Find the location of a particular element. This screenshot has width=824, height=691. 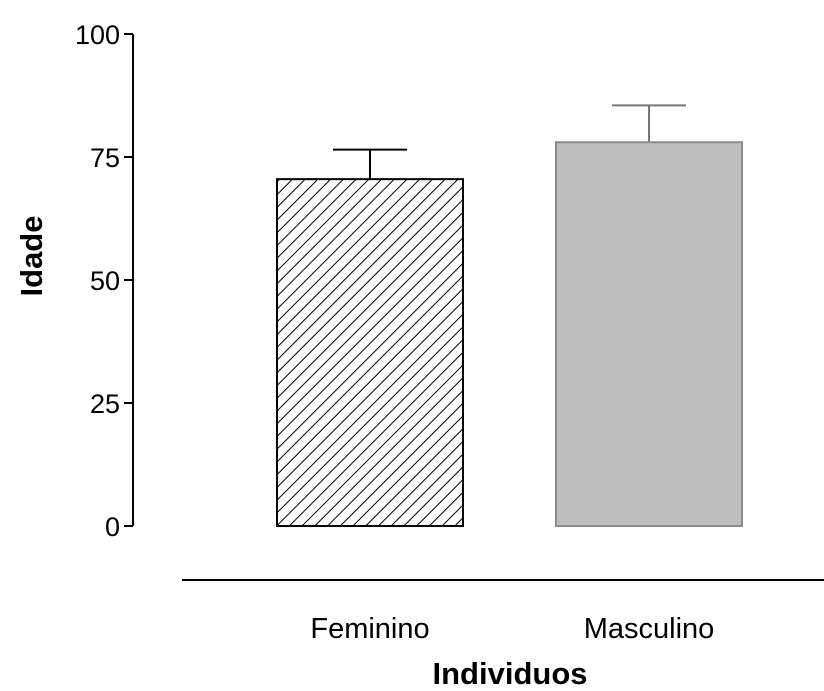

x-axis-labels: Feminino Masculino is located at coordinates (512, 629).